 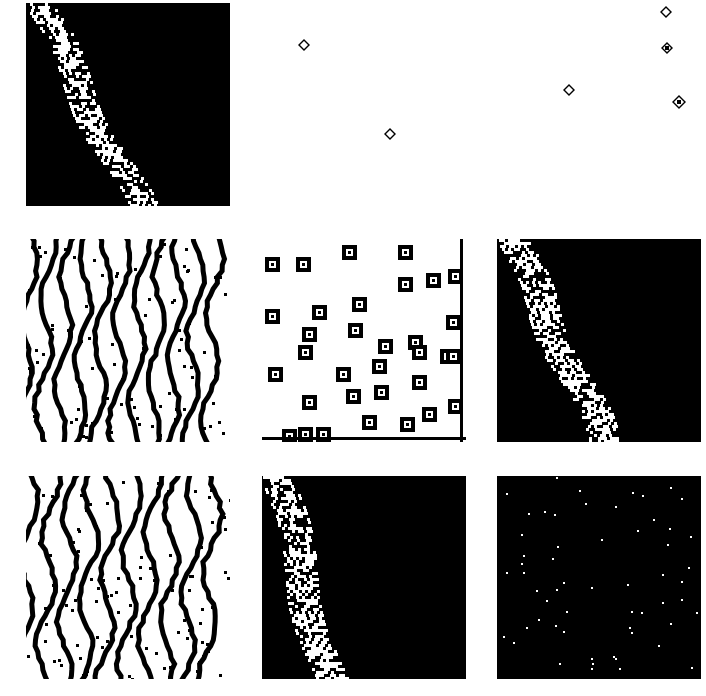 I want to click on tile-r2-c1-wavy-stripes, so click(x=128, y=340).